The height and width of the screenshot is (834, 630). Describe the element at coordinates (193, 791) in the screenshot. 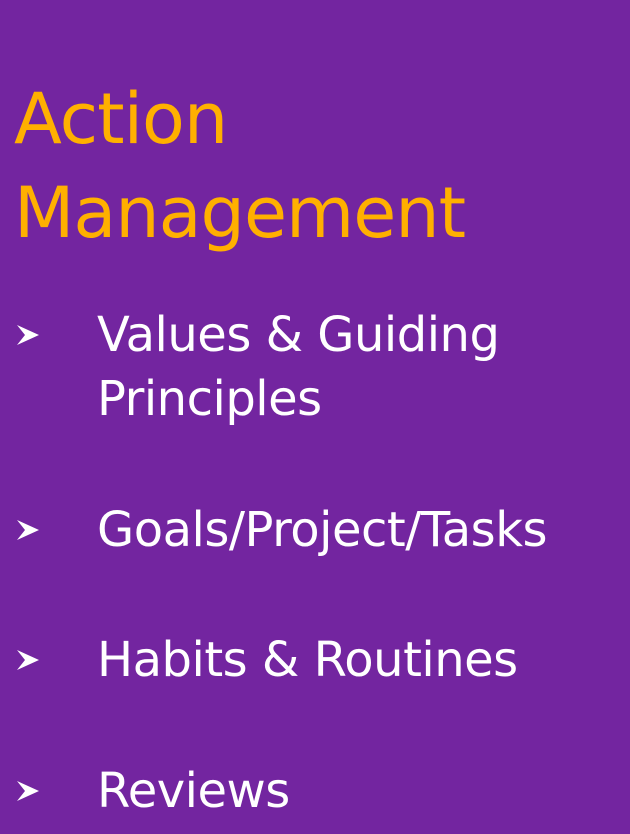

I see `bullet-text-reviews: Reviews` at that location.